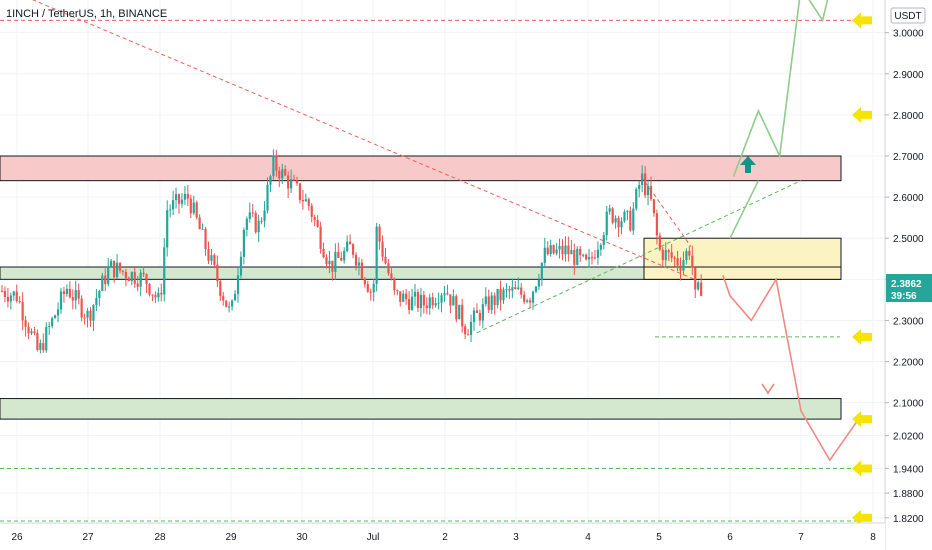 The width and height of the screenshot is (932, 550). Describe the element at coordinates (659, 537) in the screenshot. I see `time-tick-label: 5` at that location.